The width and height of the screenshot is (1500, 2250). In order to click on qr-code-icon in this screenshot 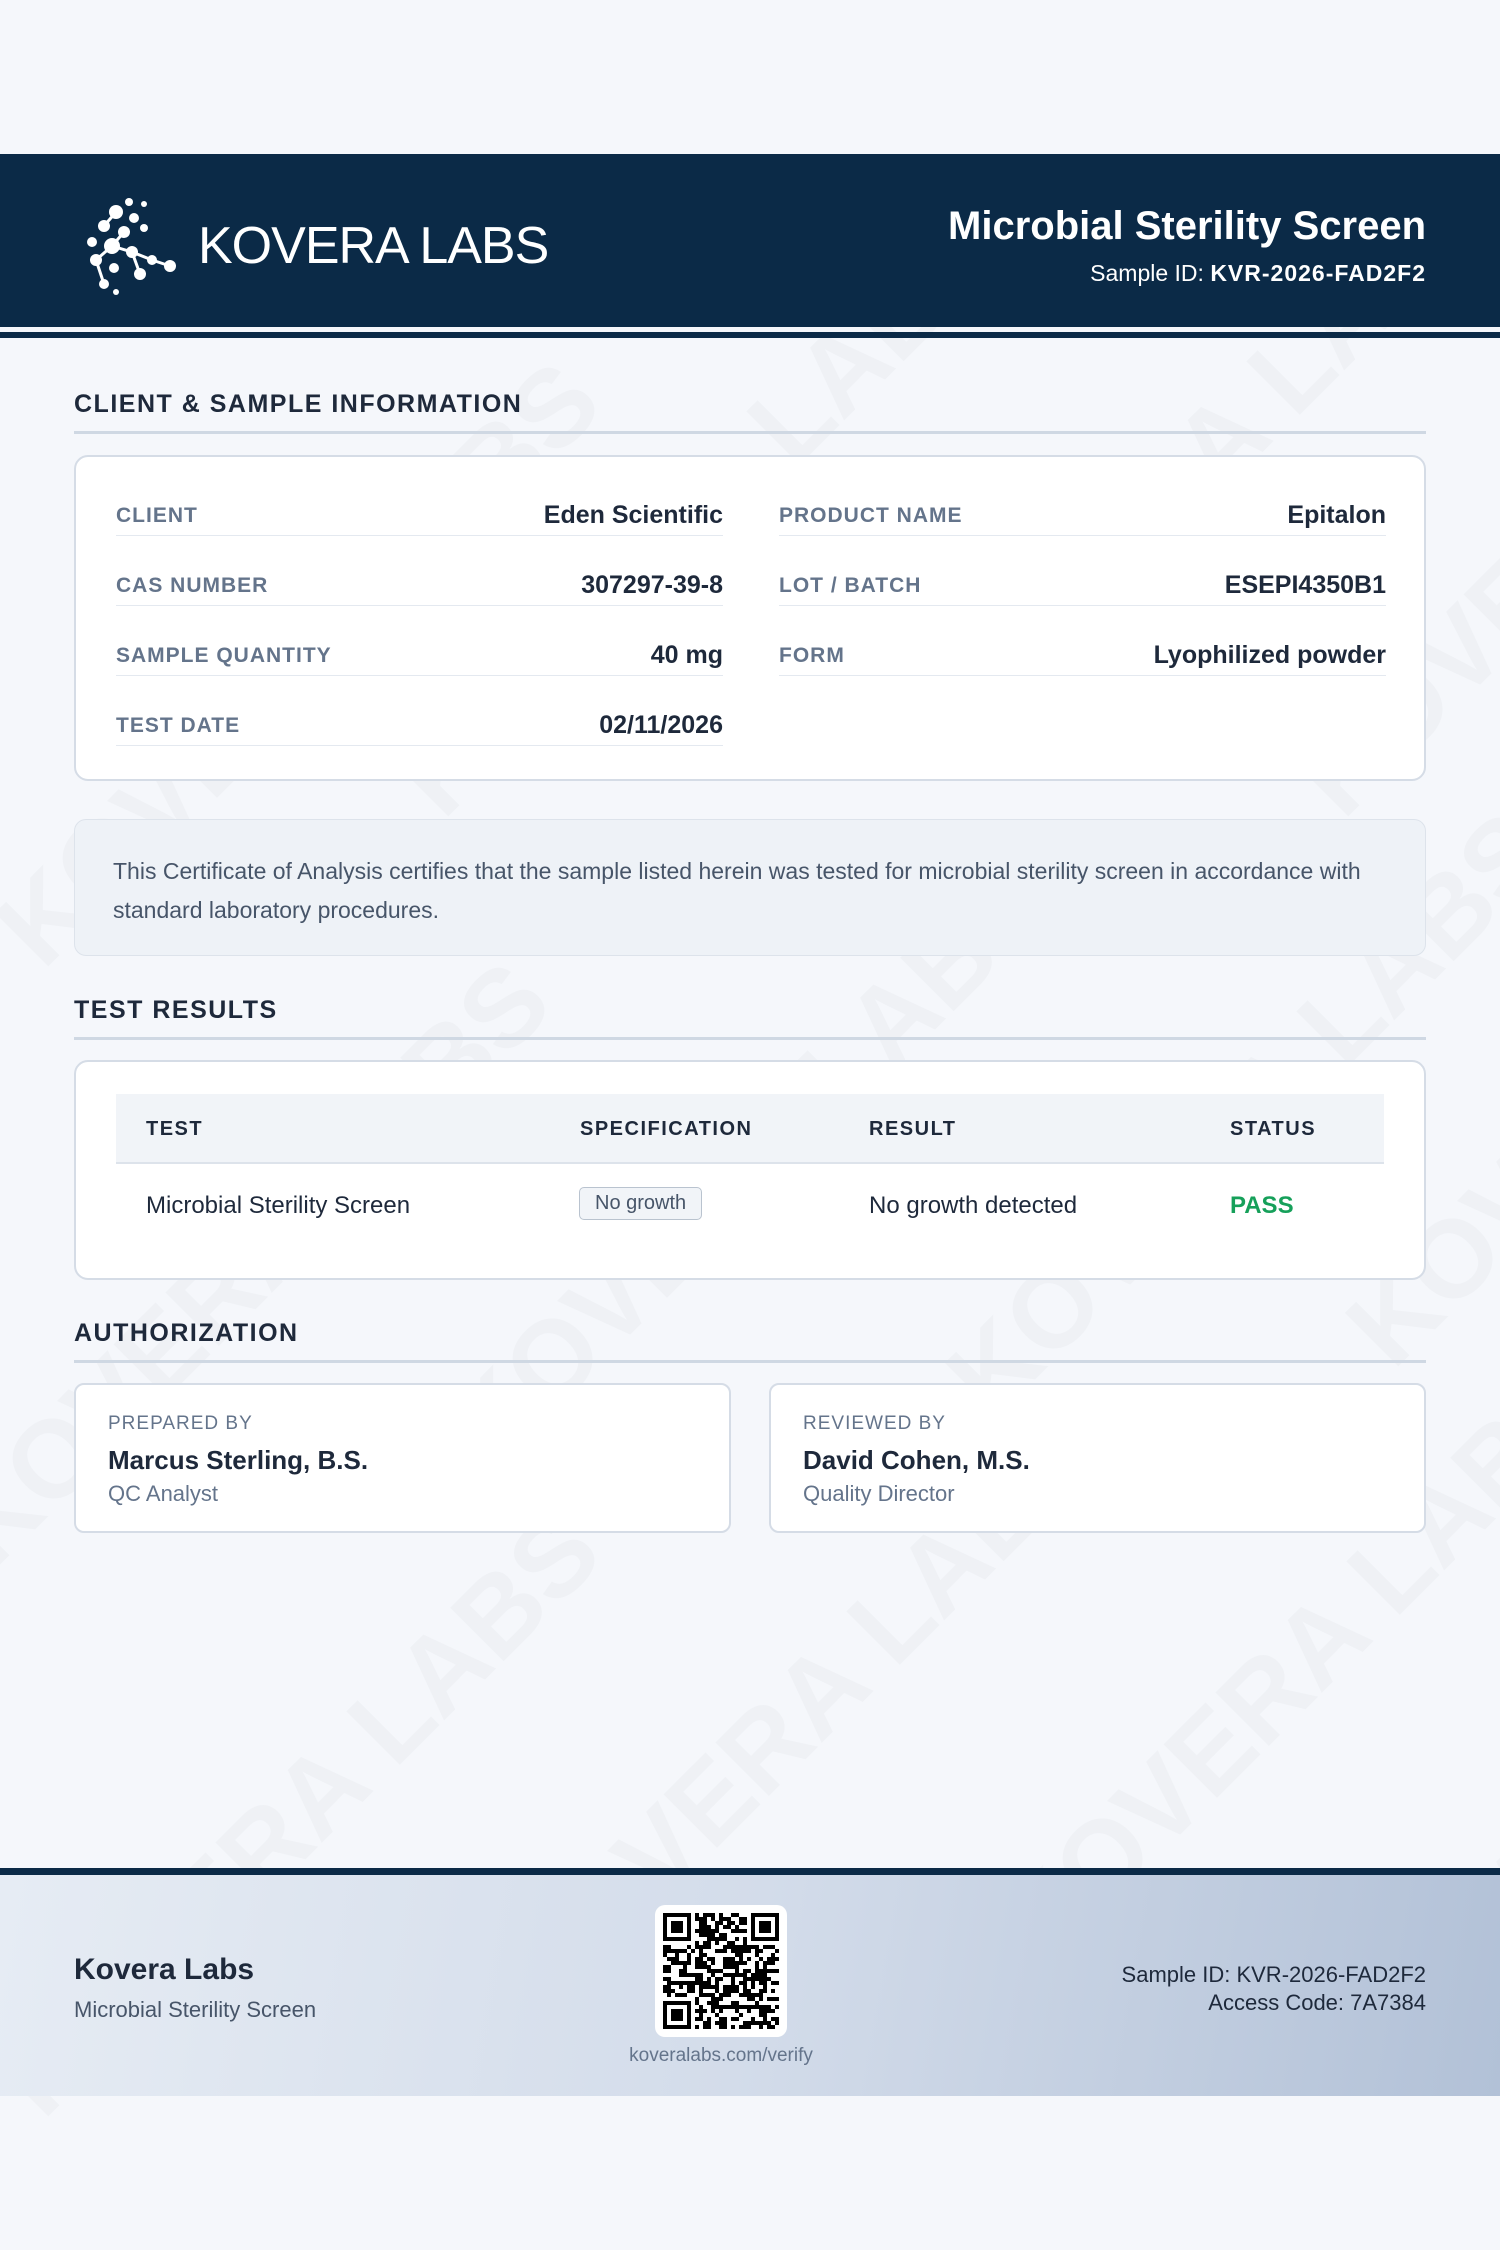, I will do `click(721, 1971)`.